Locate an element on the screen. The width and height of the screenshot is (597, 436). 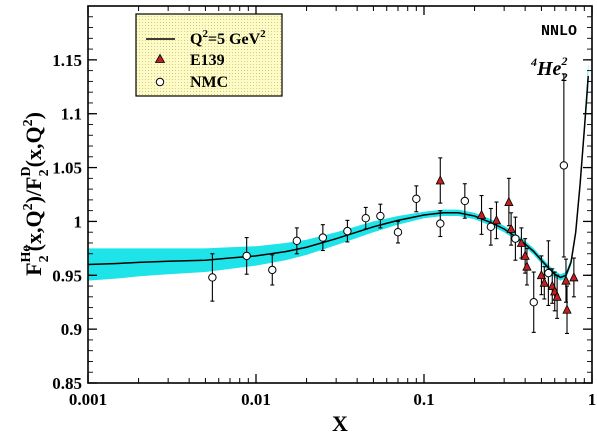
y-tick-label: 1.15 is located at coordinates (67, 60).